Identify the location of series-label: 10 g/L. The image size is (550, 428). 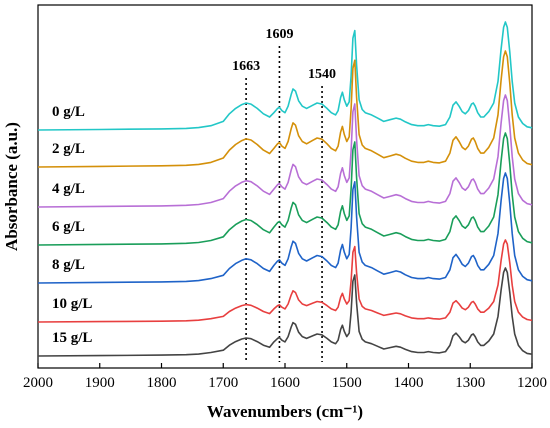
(72, 304).